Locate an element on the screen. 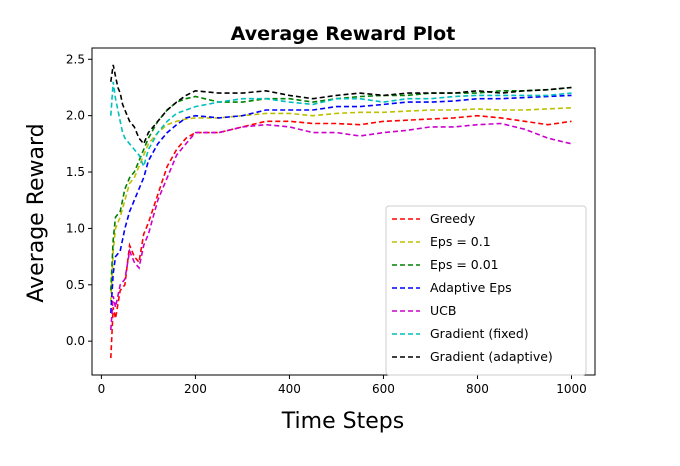  x-tick-label: 0 is located at coordinates (102, 389).